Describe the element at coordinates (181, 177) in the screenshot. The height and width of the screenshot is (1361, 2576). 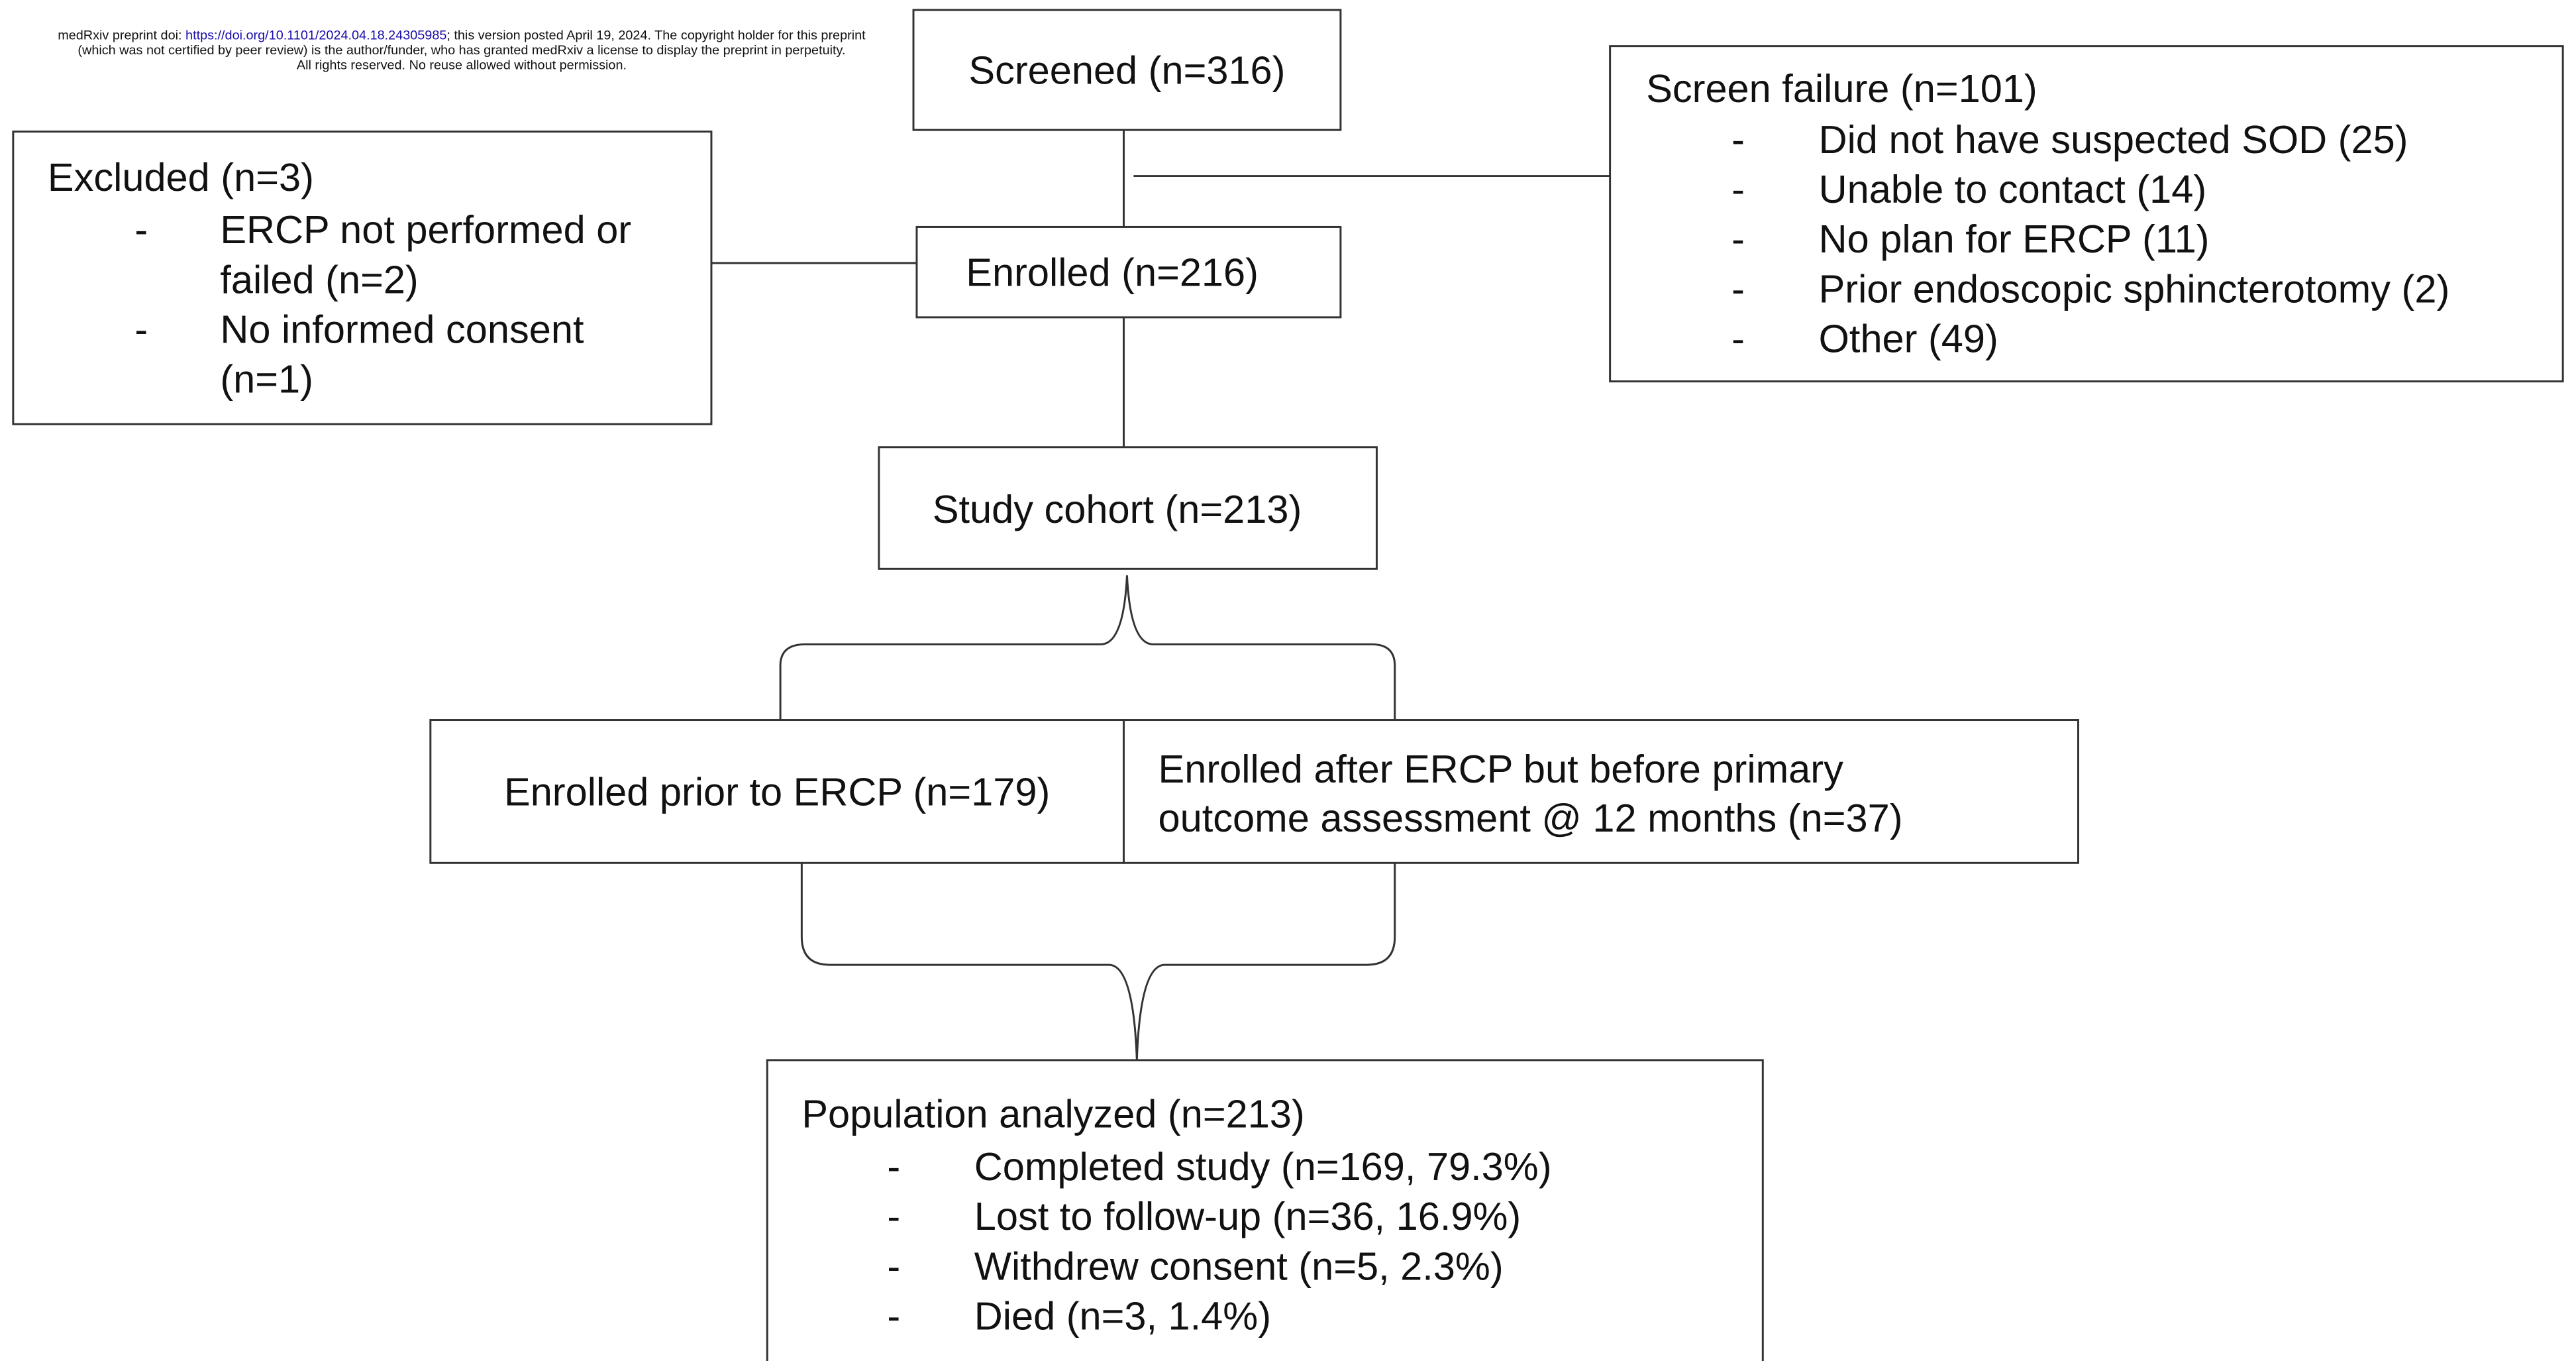
I see `node-label: Excluded (n=3)` at that location.